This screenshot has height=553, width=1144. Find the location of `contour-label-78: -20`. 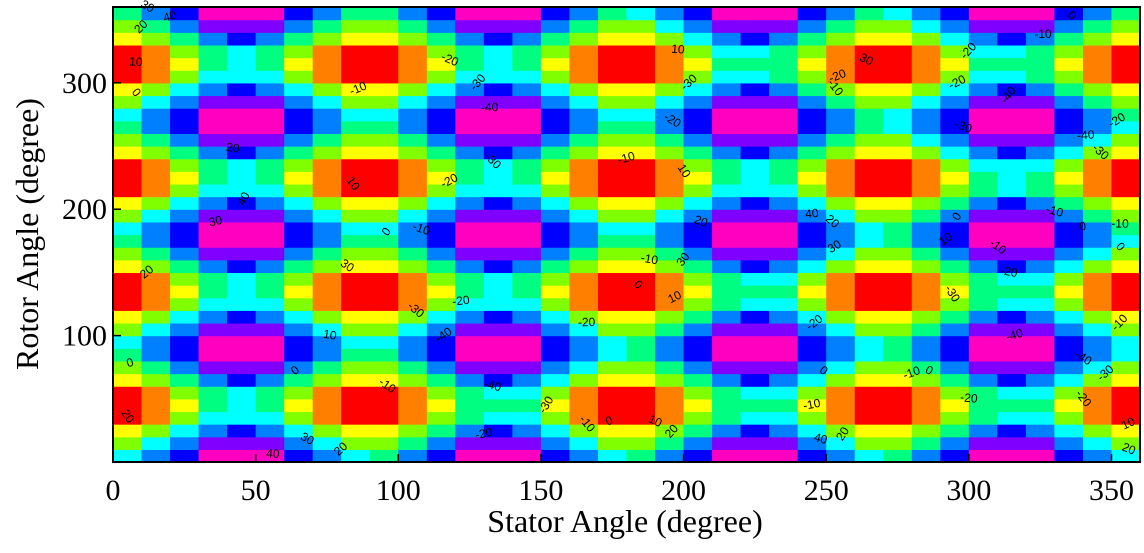

contour-label-78: -20 is located at coordinates (969, 398).